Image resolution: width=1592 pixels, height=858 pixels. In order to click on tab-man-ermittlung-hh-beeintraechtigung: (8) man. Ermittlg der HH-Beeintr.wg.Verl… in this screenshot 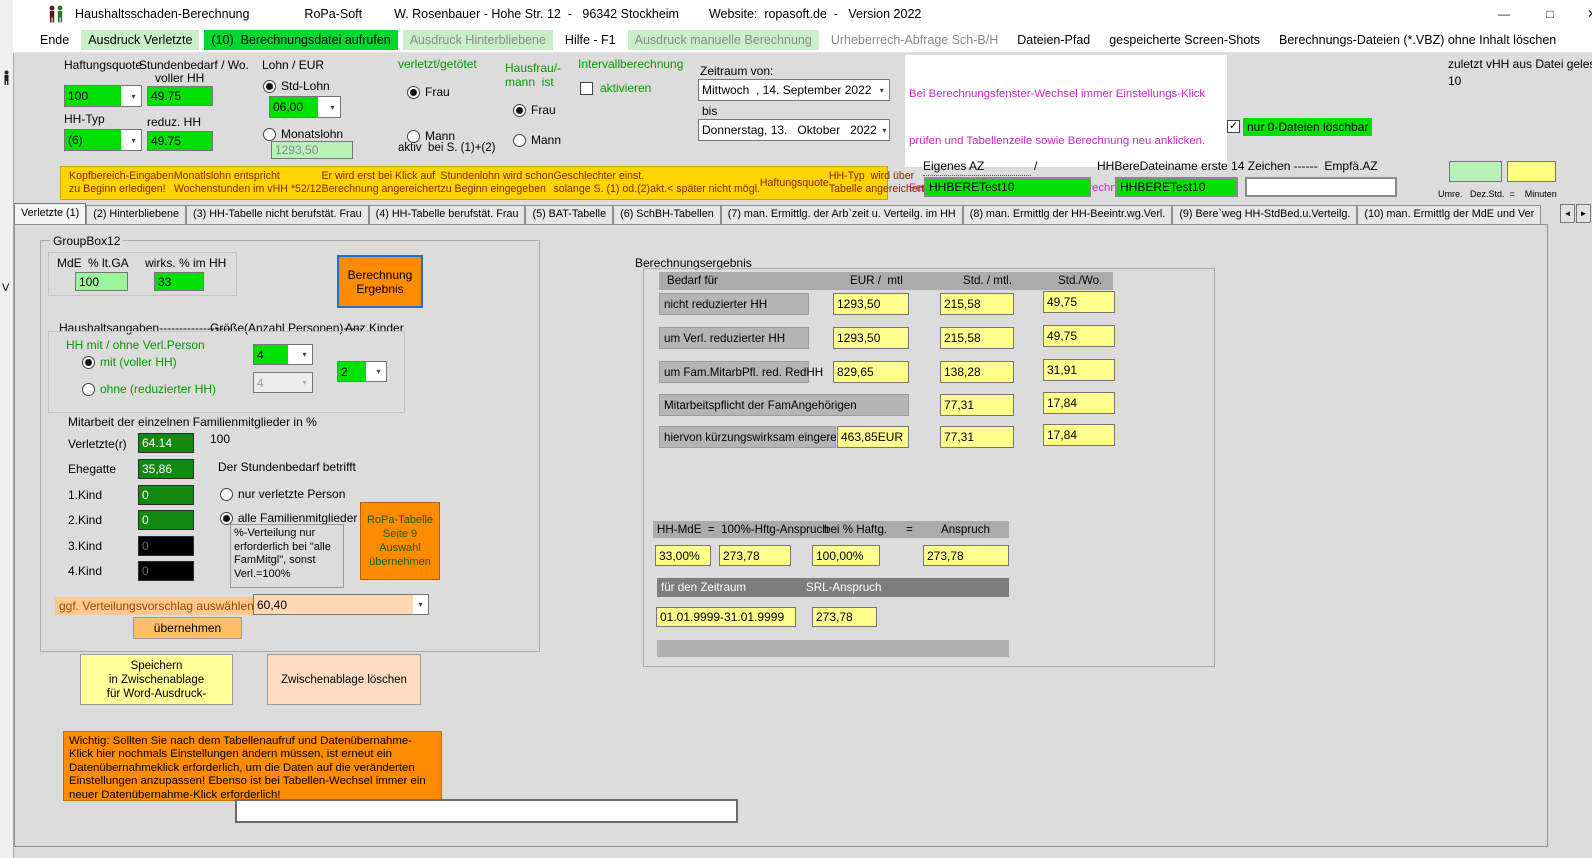, I will do `click(1067, 214)`.